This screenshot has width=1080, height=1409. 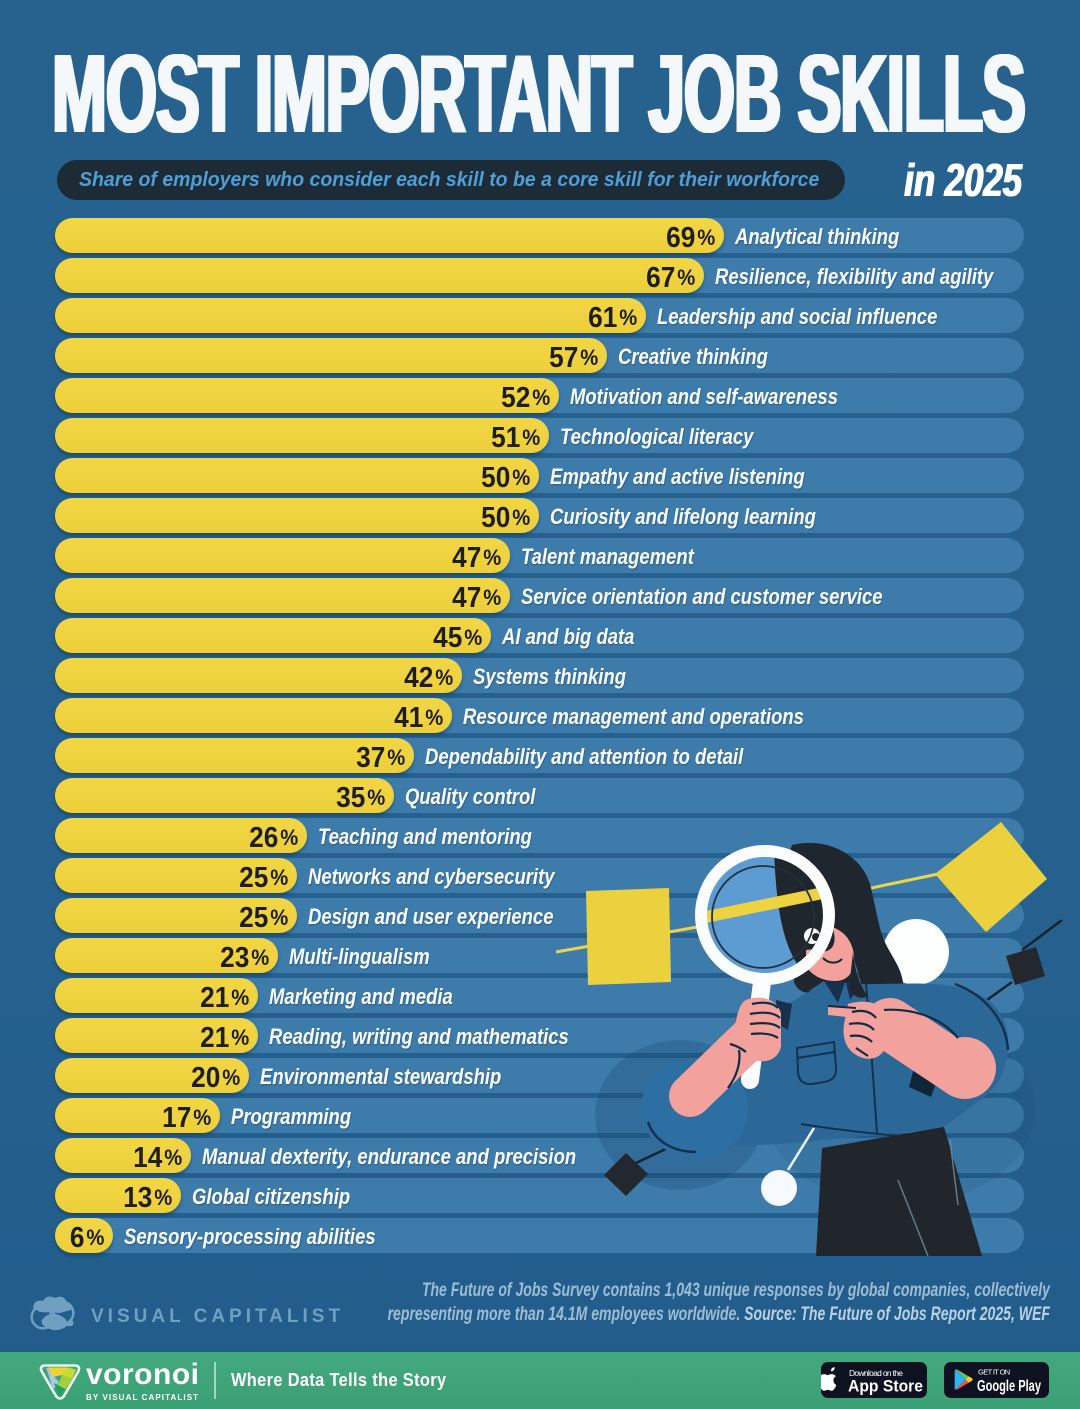 What do you see at coordinates (1009, 1386) in the screenshot?
I see `svg-text: Google Play` at bounding box center [1009, 1386].